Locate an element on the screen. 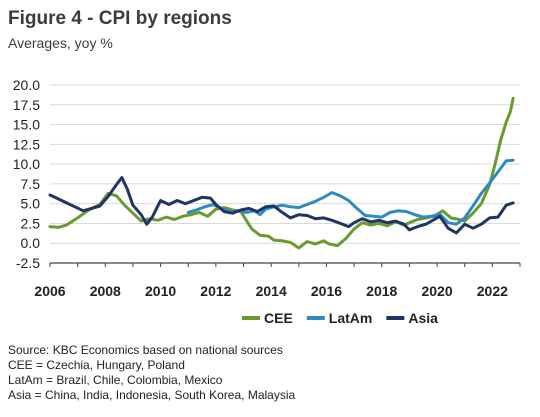  cee-definition: CEE = Czechia, Hungary, Poland is located at coordinates (96, 365).